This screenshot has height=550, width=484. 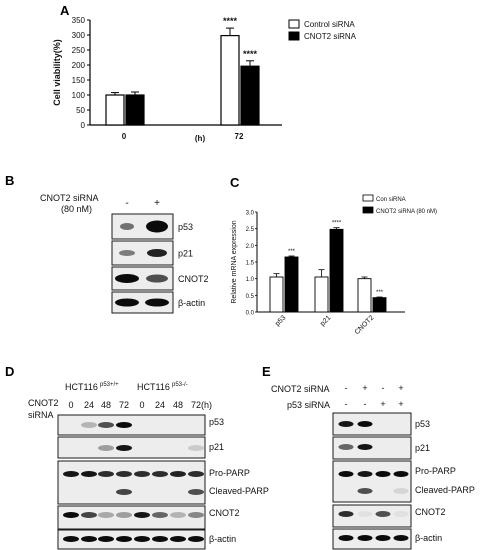 I want to click on a-y-tick-label: 300, so click(x=79, y=35).